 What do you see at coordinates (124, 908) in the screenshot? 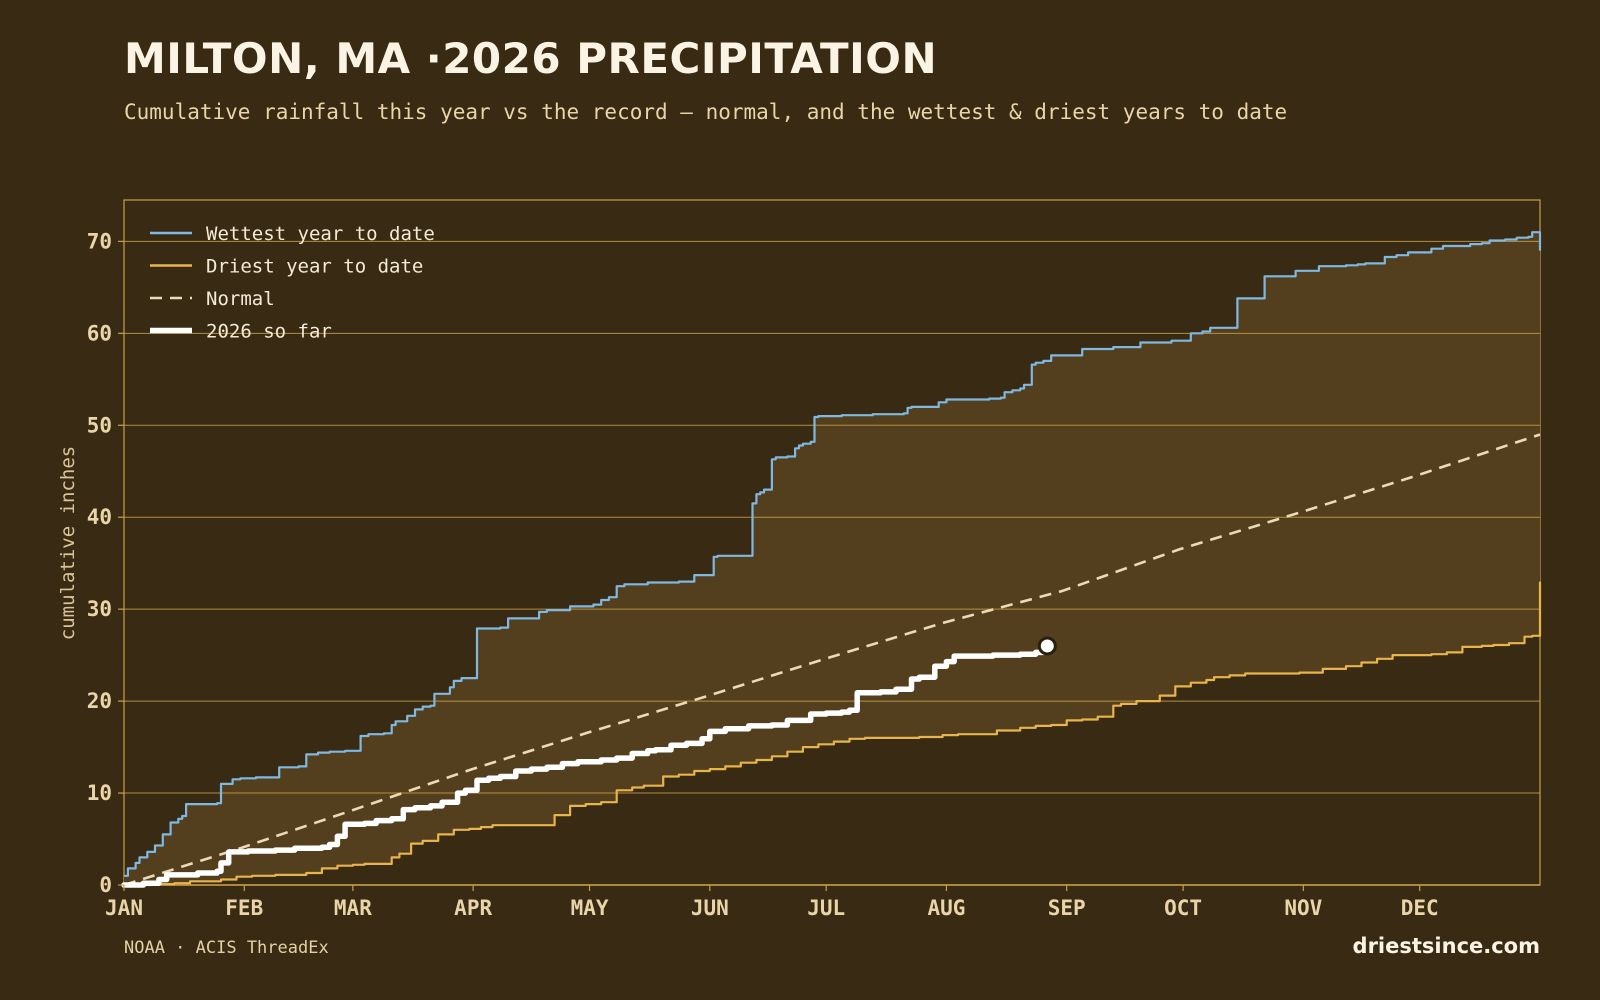
I see `x-tick-label-jan: JAN` at bounding box center [124, 908].